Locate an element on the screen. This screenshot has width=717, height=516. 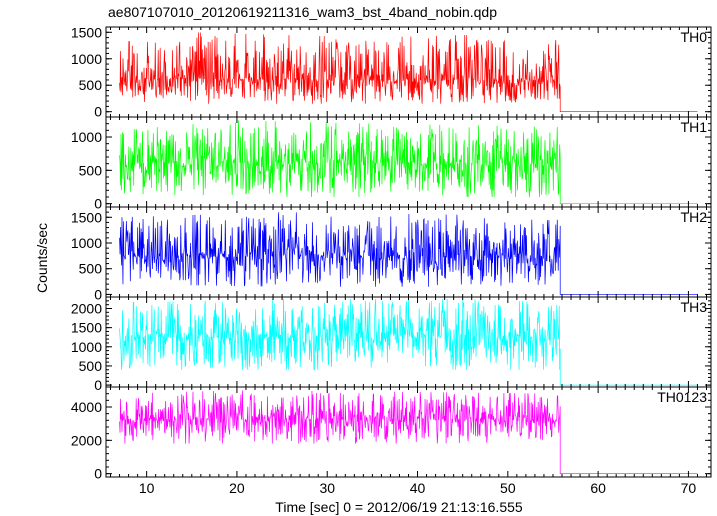
series-line-th2 is located at coordinates (408, 253).